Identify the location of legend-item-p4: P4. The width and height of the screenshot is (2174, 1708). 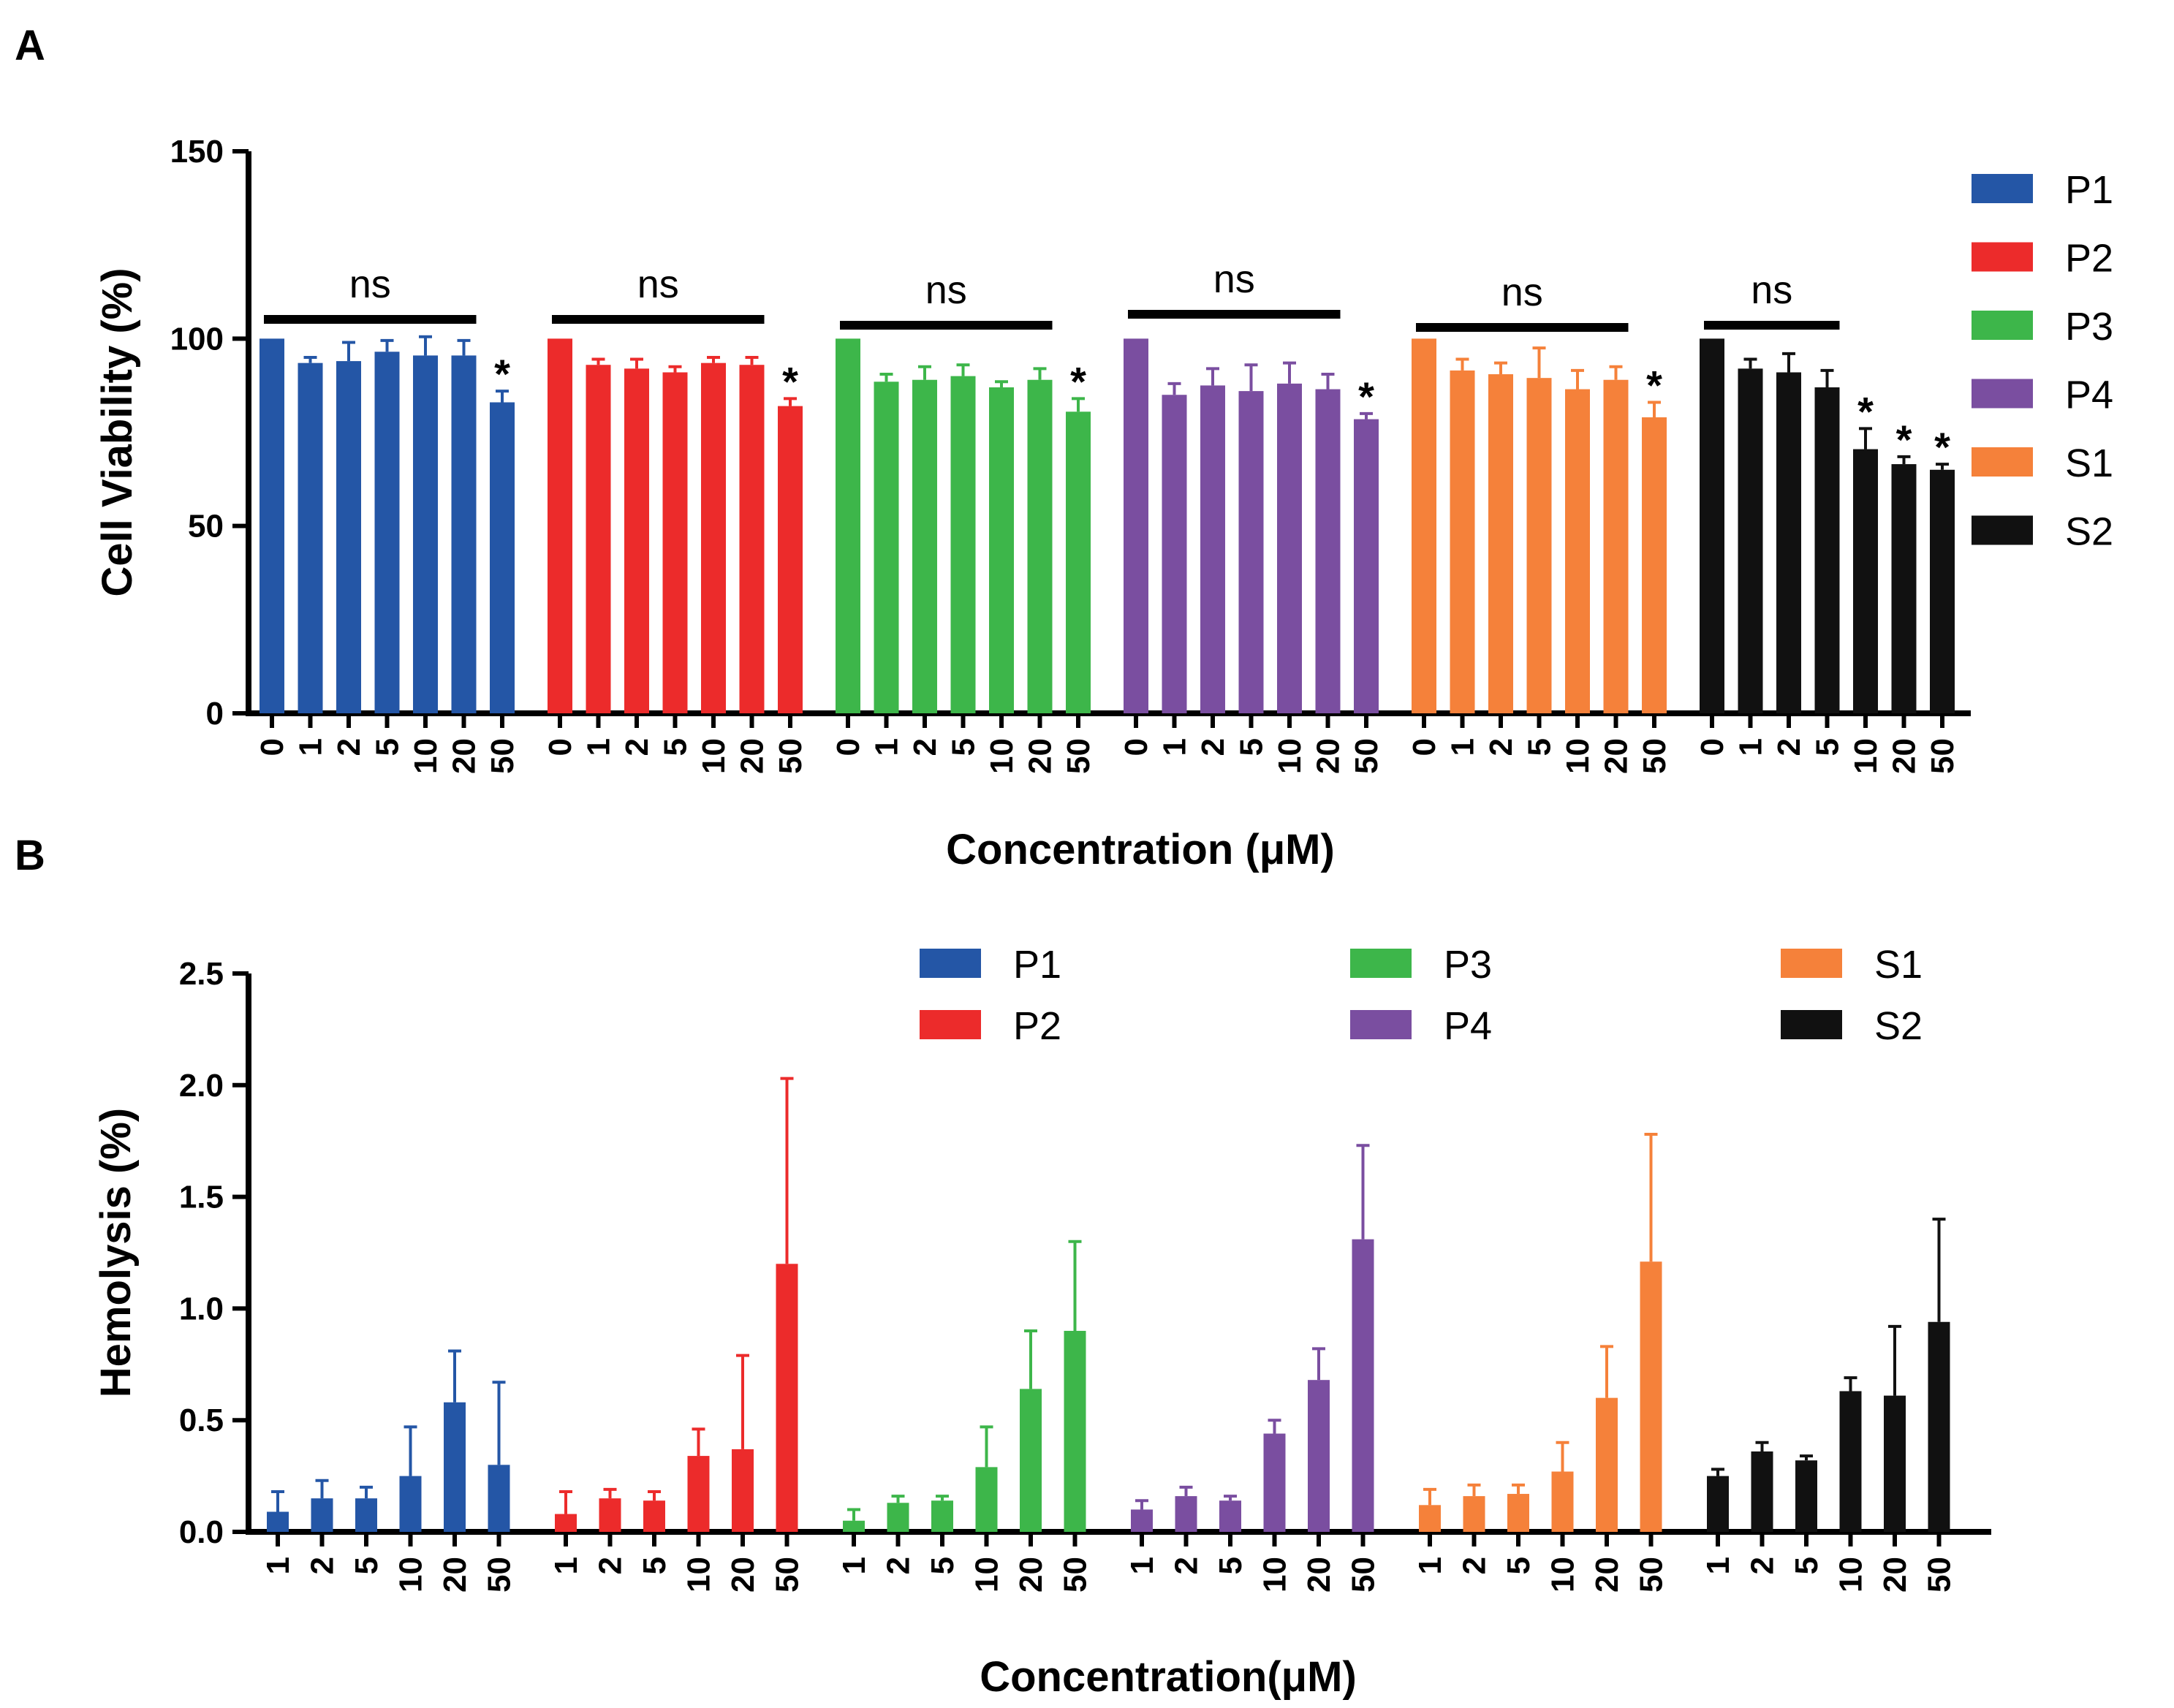
(2042, 395).